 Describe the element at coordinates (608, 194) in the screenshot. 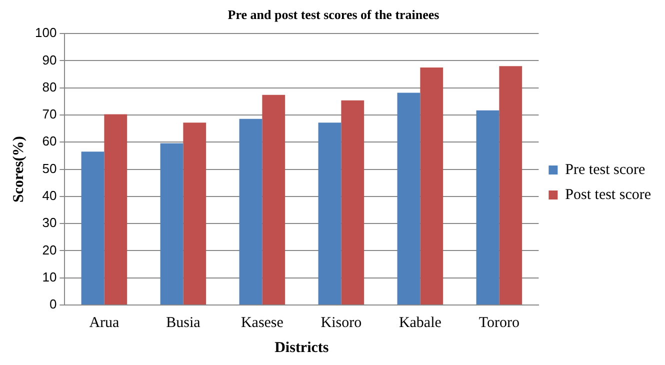

I see `legend-label: Post test score` at that location.